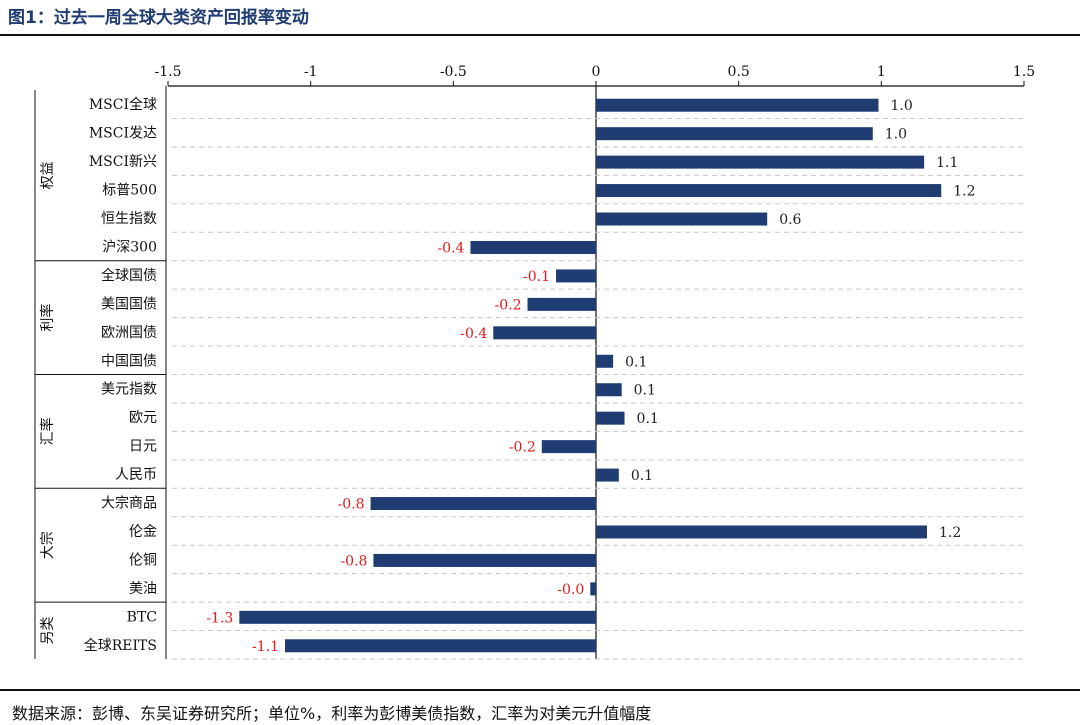 The image size is (1080, 725). I want to click on title-divider, so click(540, 35).